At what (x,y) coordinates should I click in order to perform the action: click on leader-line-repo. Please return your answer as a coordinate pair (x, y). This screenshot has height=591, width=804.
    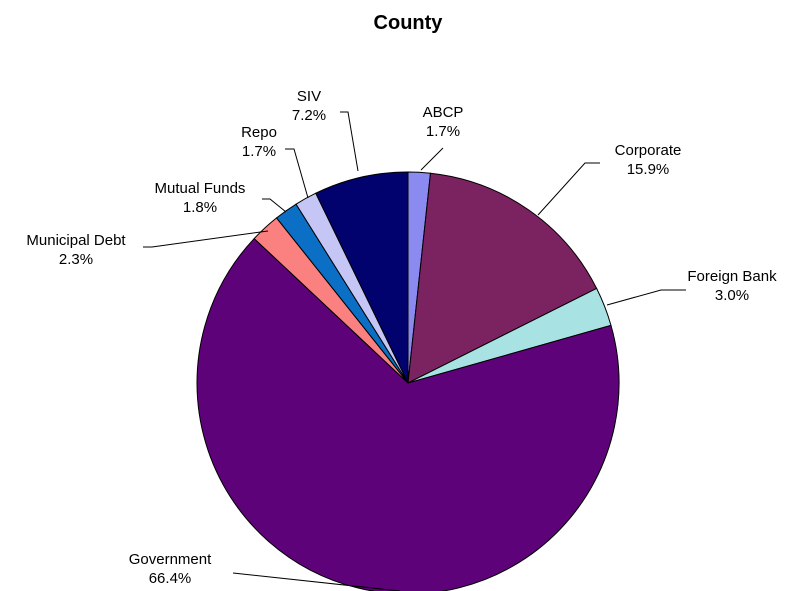
    Looking at the image, I should click on (297, 173).